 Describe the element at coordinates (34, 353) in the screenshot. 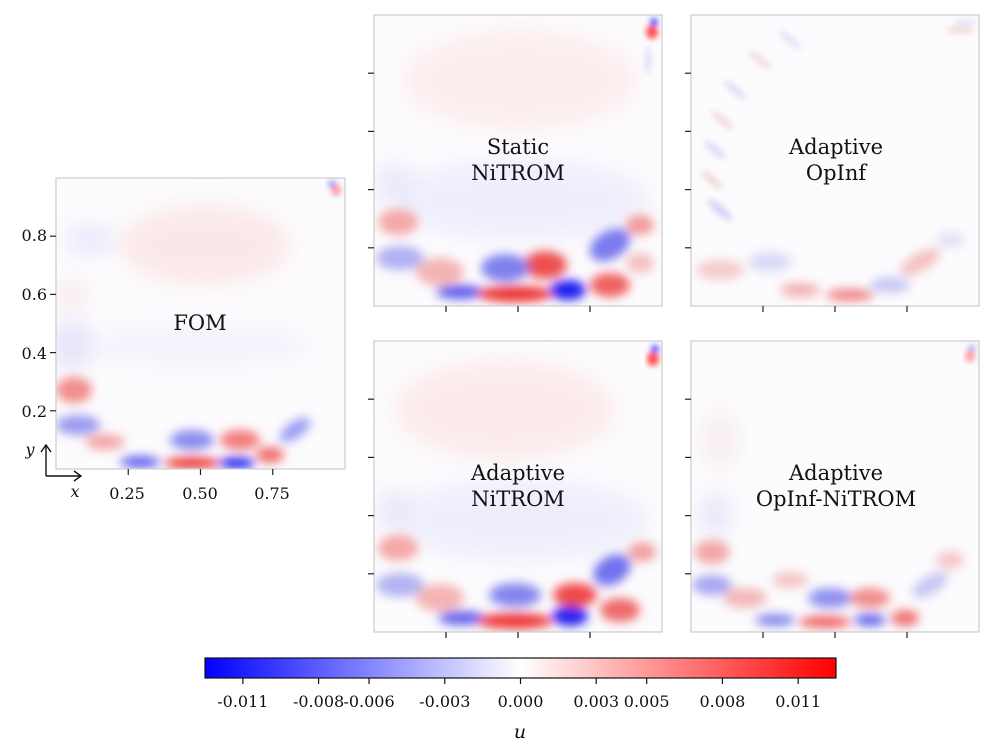

I see `fom-y-tick-label: 0.4` at that location.